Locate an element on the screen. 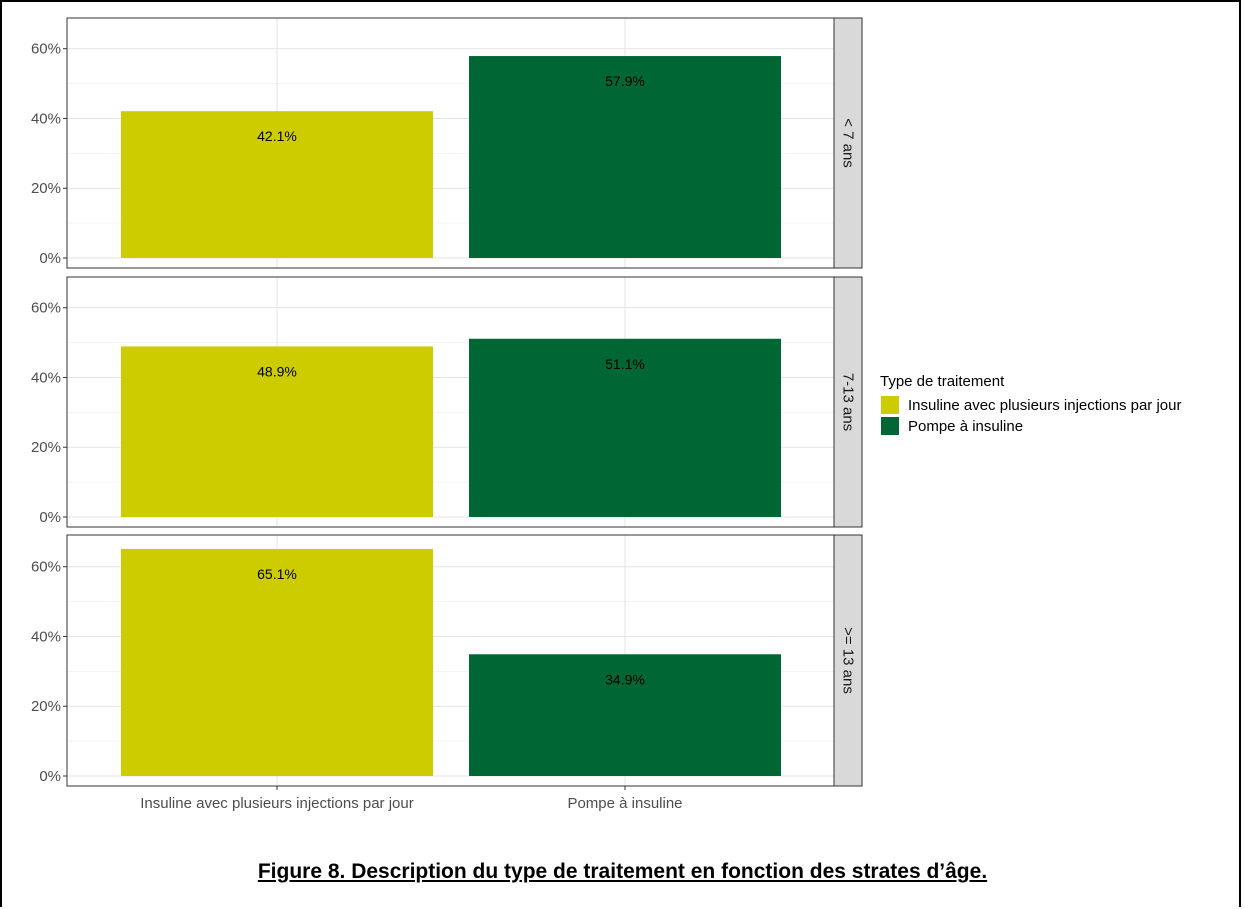 This screenshot has height=909, width=1245. bar-value-label: 51.1% is located at coordinates (625, 364).